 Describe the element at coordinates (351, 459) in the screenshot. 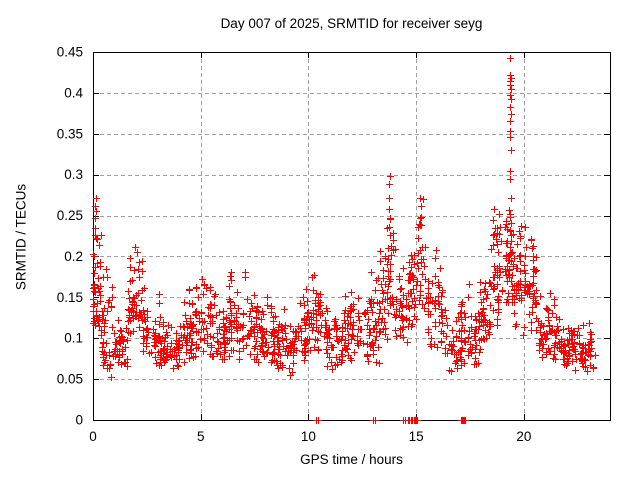

I see `x-axis-label: GPS time / hours` at that location.